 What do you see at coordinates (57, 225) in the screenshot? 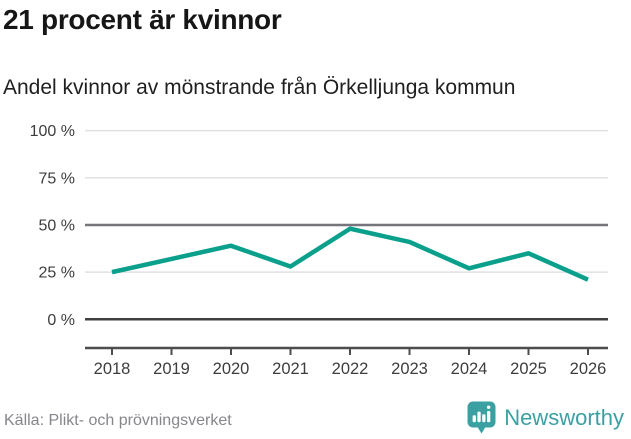
I see `y-axis-label: 50 %` at bounding box center [57, 225].